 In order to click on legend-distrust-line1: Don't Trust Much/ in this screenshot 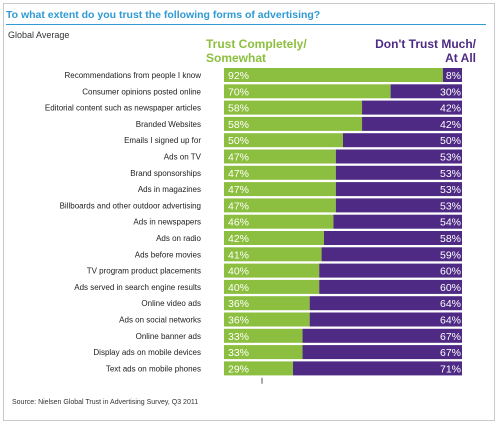, I will do `click(425, 44)`.